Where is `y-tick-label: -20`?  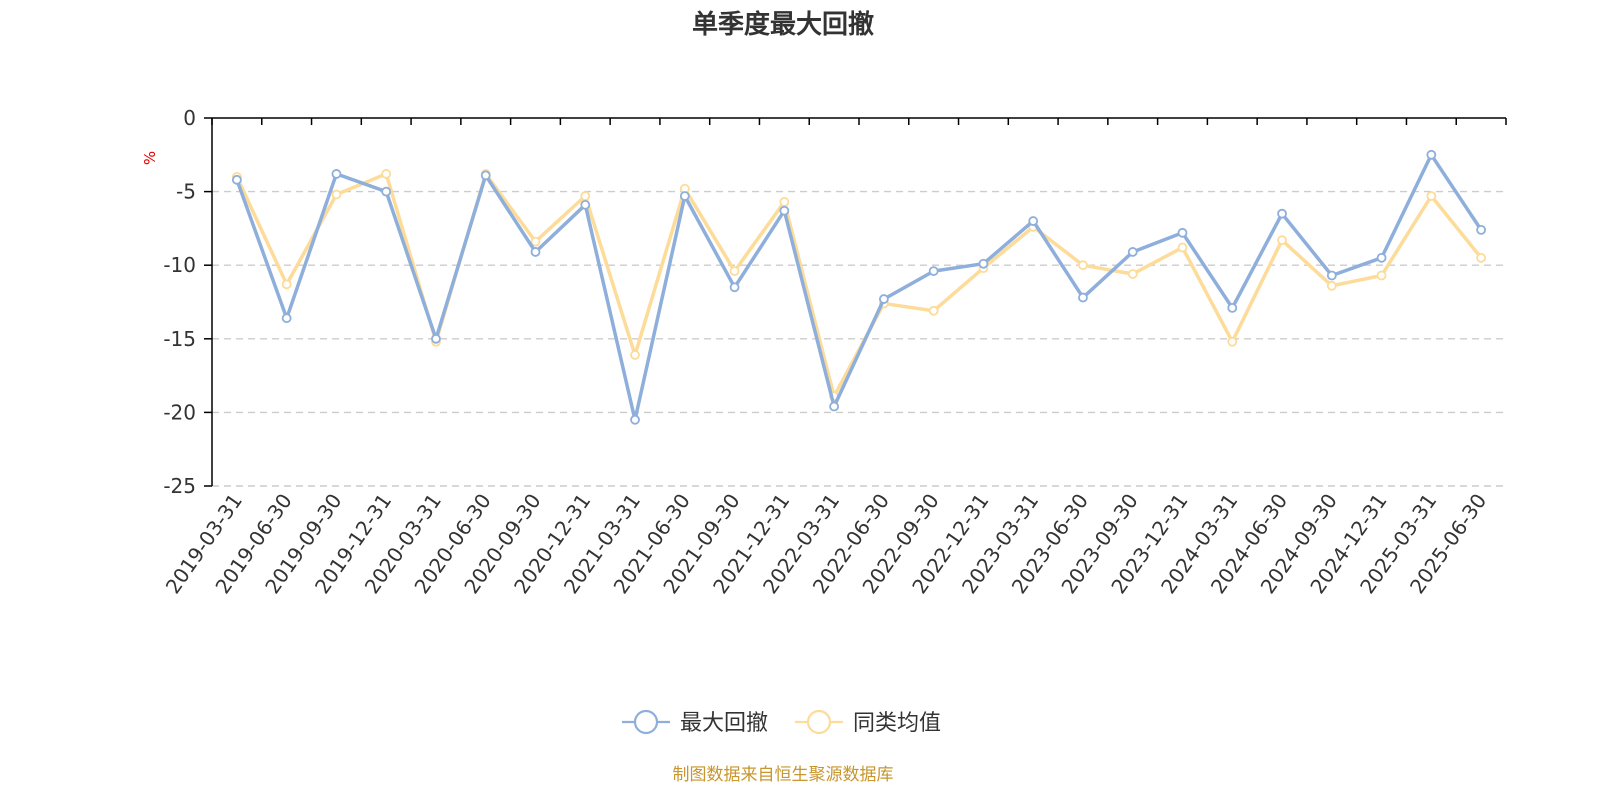 y-tick-label: -20 is located at coordinates (179, 412).